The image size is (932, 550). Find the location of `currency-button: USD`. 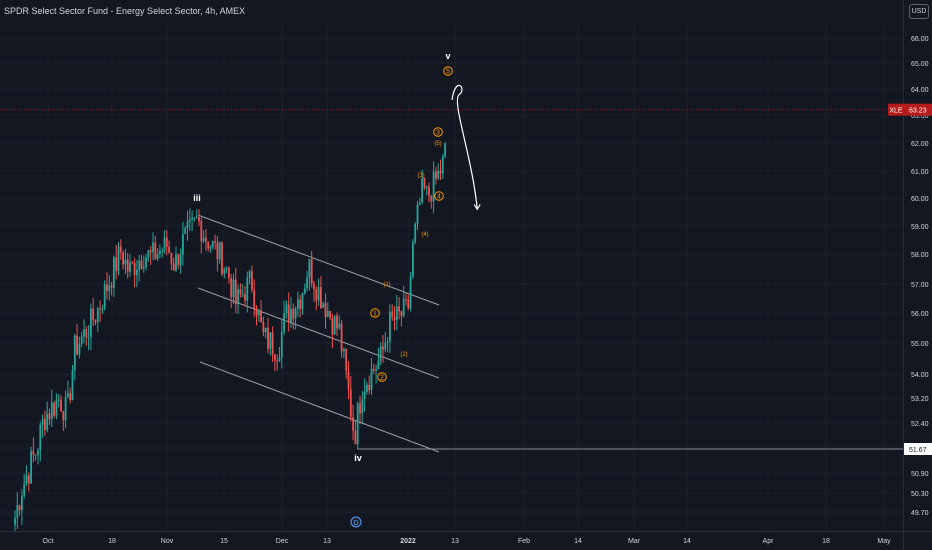

currency-button: USD is located at coordinates (919, 11).